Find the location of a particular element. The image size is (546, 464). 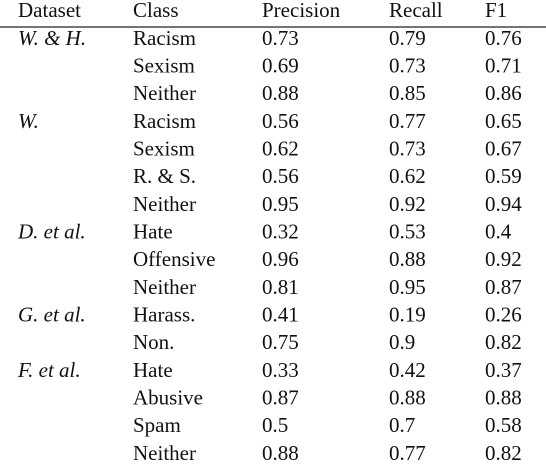

dataset-cell: D. et al. is located at coordinates (51, 232).